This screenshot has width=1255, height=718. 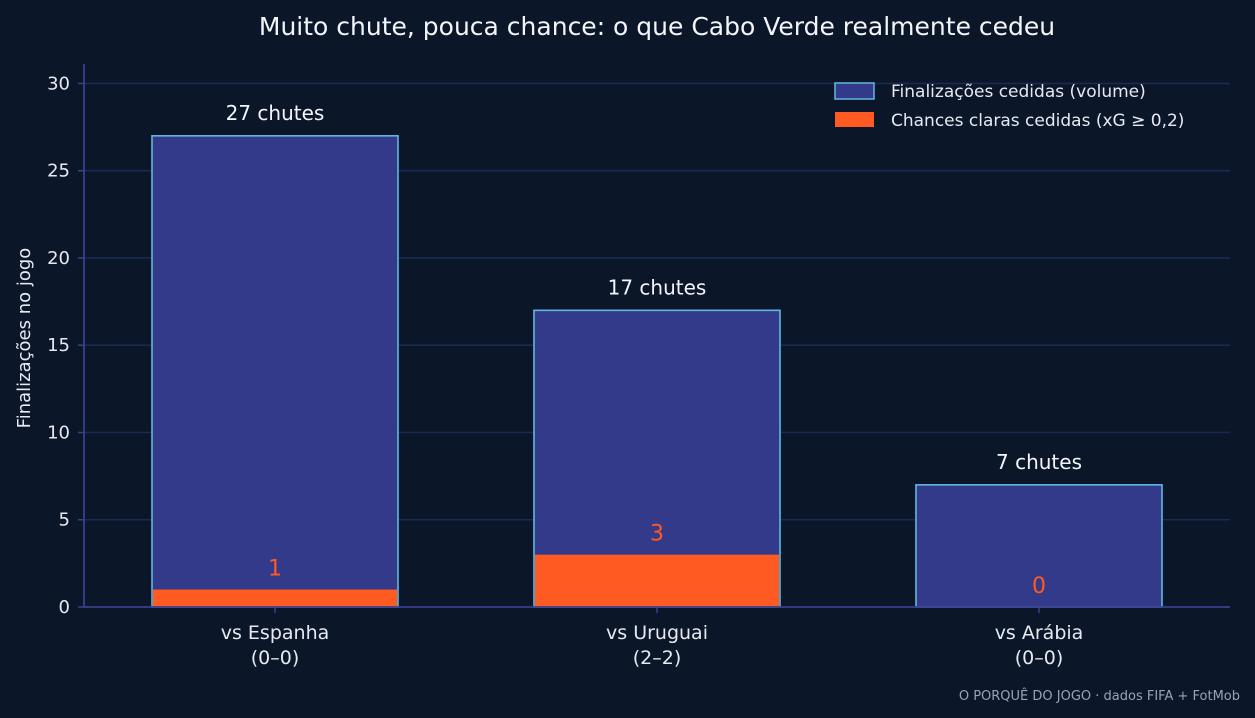 What do you see at coordinates (1039, 586) in the screenshot?
I see `bar-clear-label: 0` at bounding box center [1039, 586].